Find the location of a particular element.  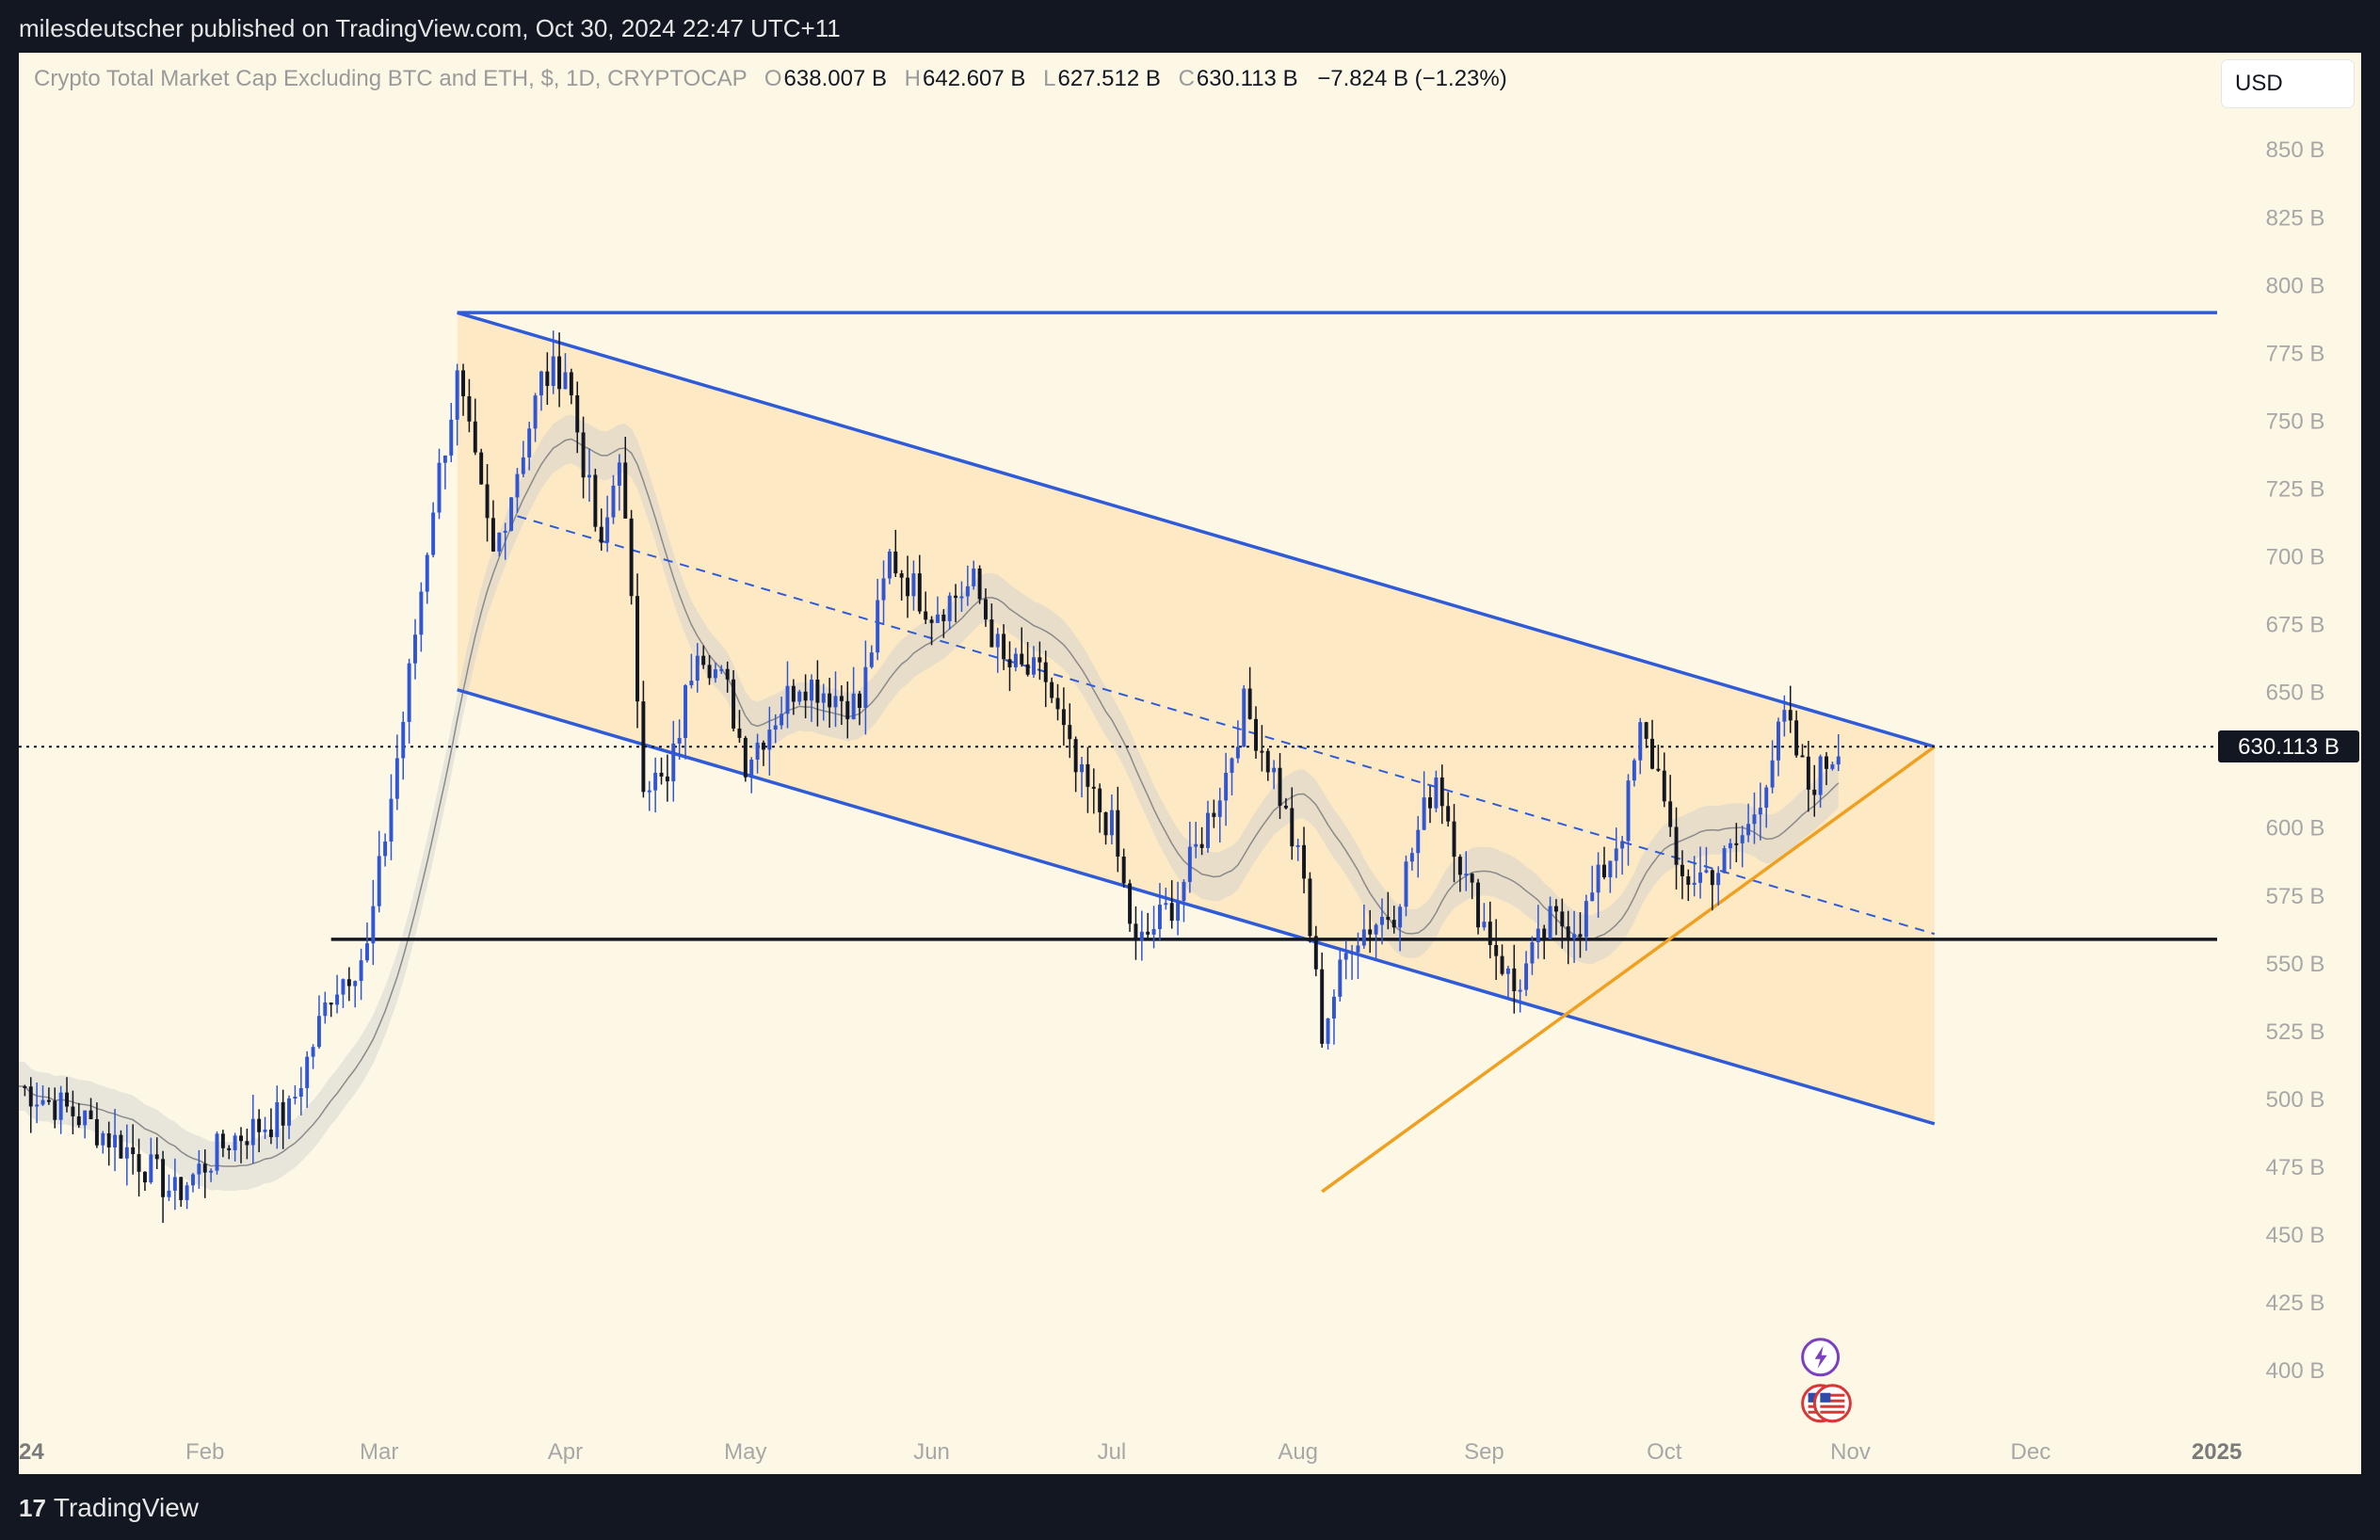

y-tick-label: 850 B is located at coordinates (2295, 150).